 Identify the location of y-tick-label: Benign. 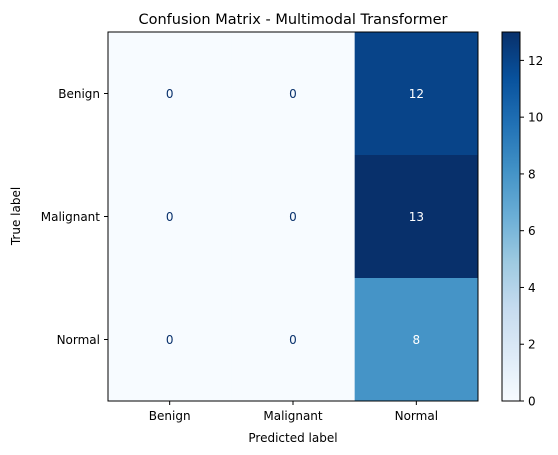
(79, 94).